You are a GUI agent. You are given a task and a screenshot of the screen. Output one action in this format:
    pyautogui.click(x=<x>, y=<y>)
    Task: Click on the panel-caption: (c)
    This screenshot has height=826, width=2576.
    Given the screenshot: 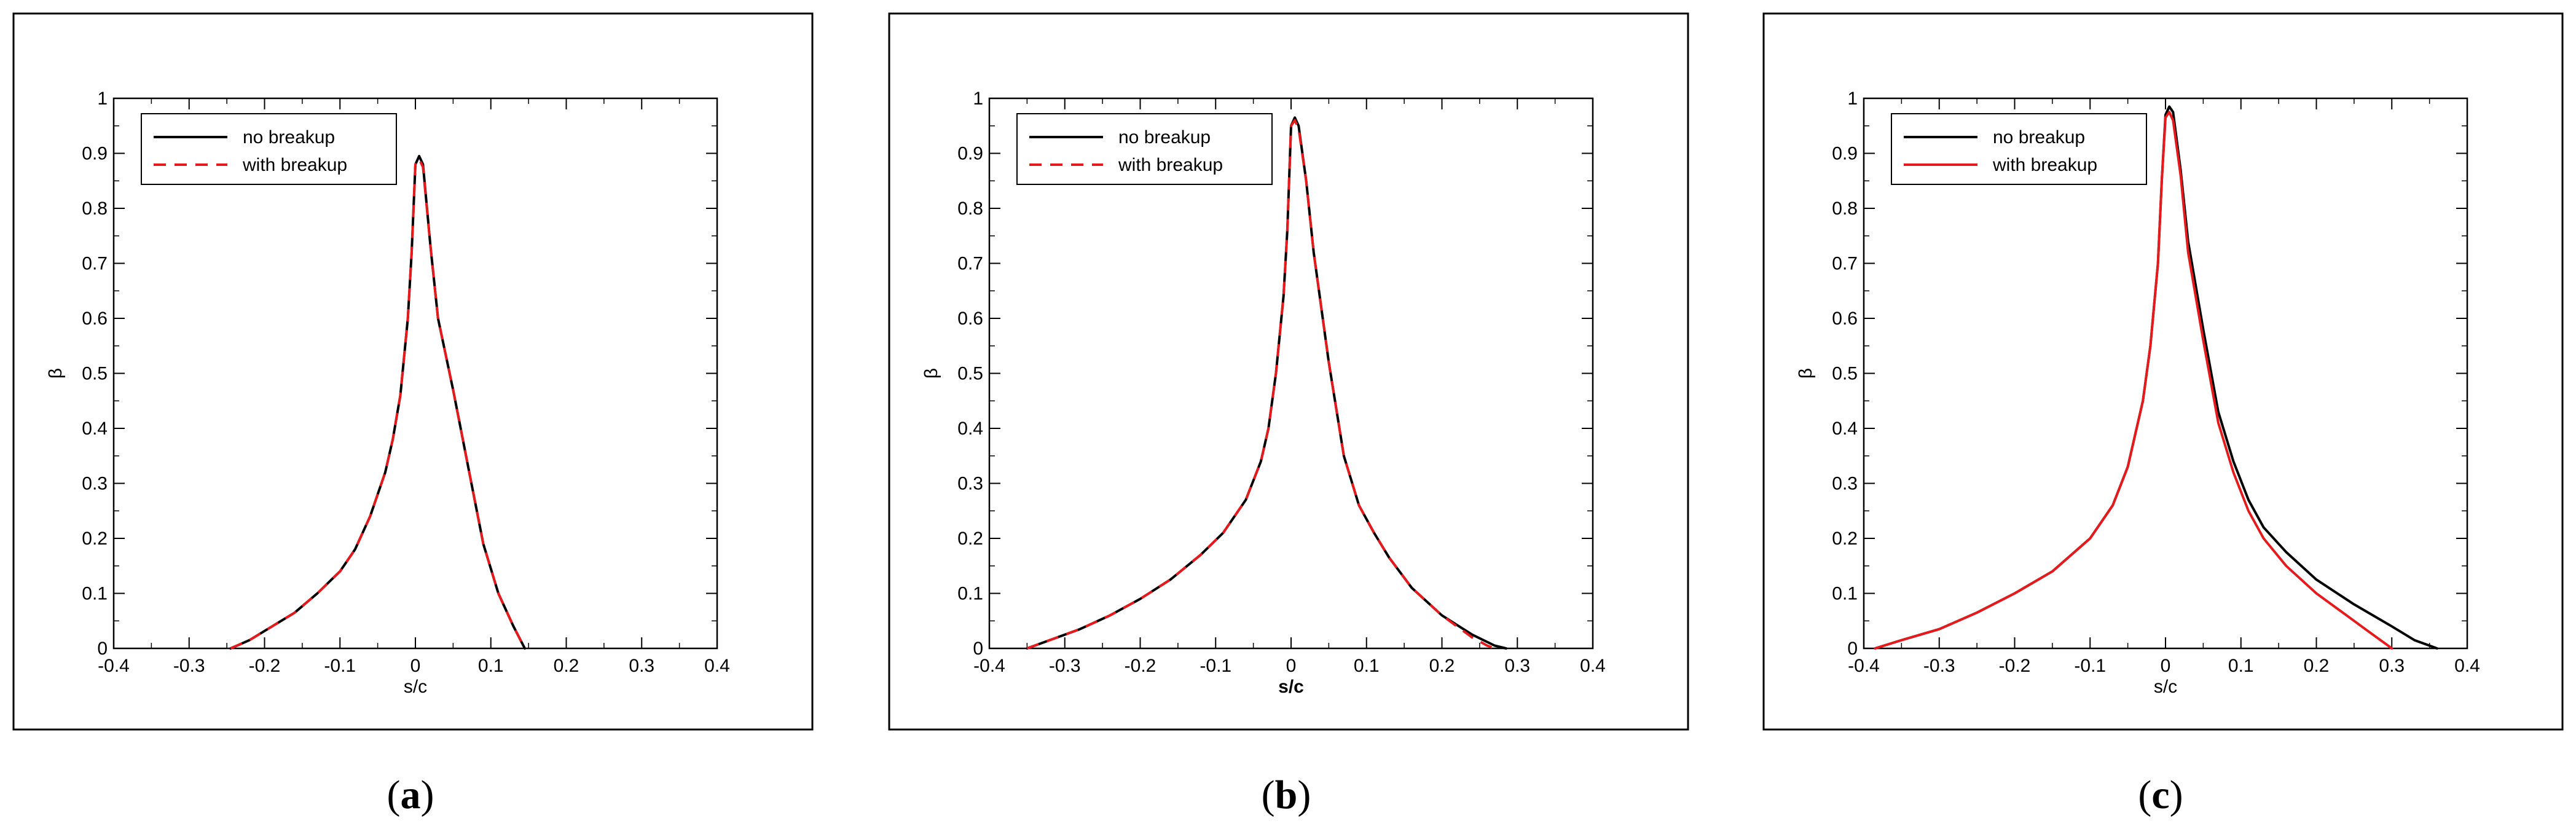 What is the action you would take?
    pyautogui.click(x=2160, y=795)
    